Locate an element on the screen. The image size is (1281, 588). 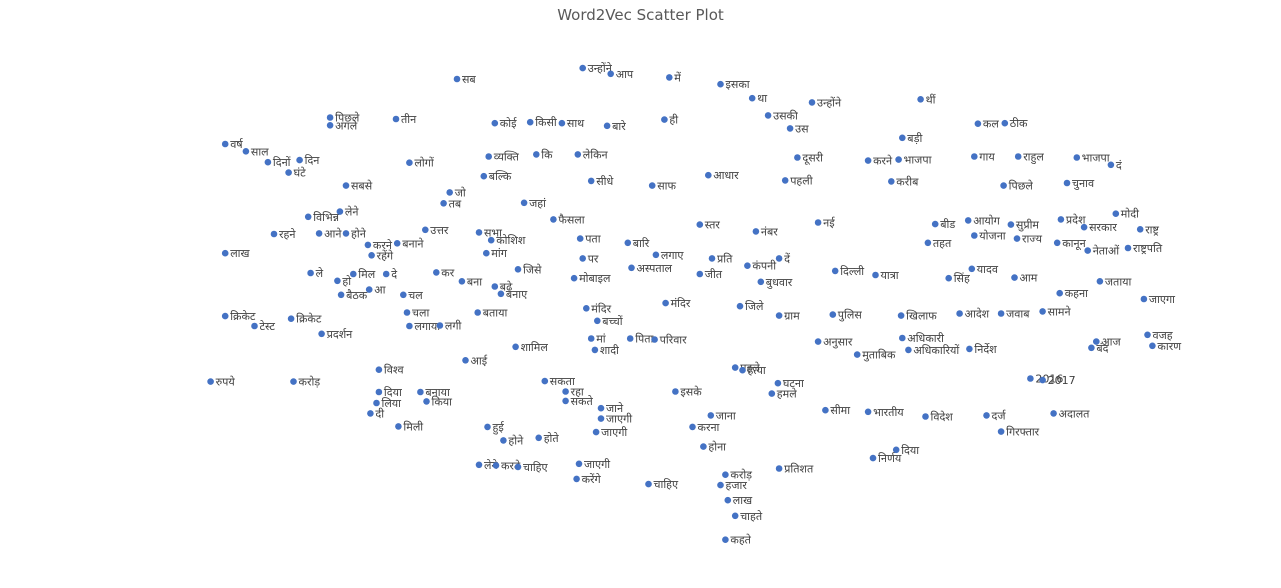
data-point: निर्णय is located at coordinates (885, 458).